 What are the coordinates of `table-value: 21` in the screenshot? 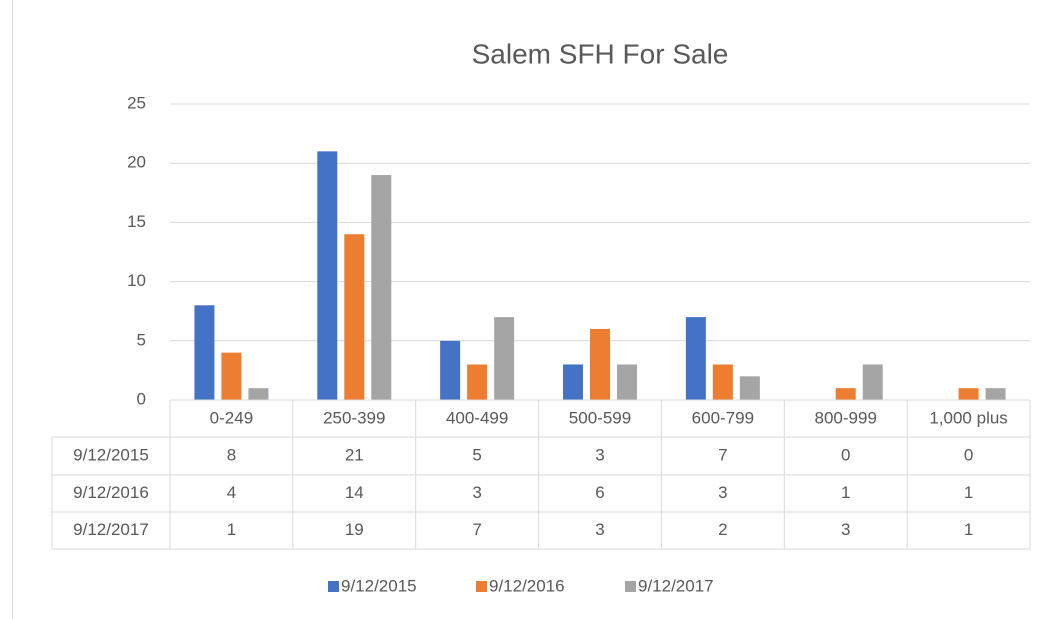 It's located at (354, 454).